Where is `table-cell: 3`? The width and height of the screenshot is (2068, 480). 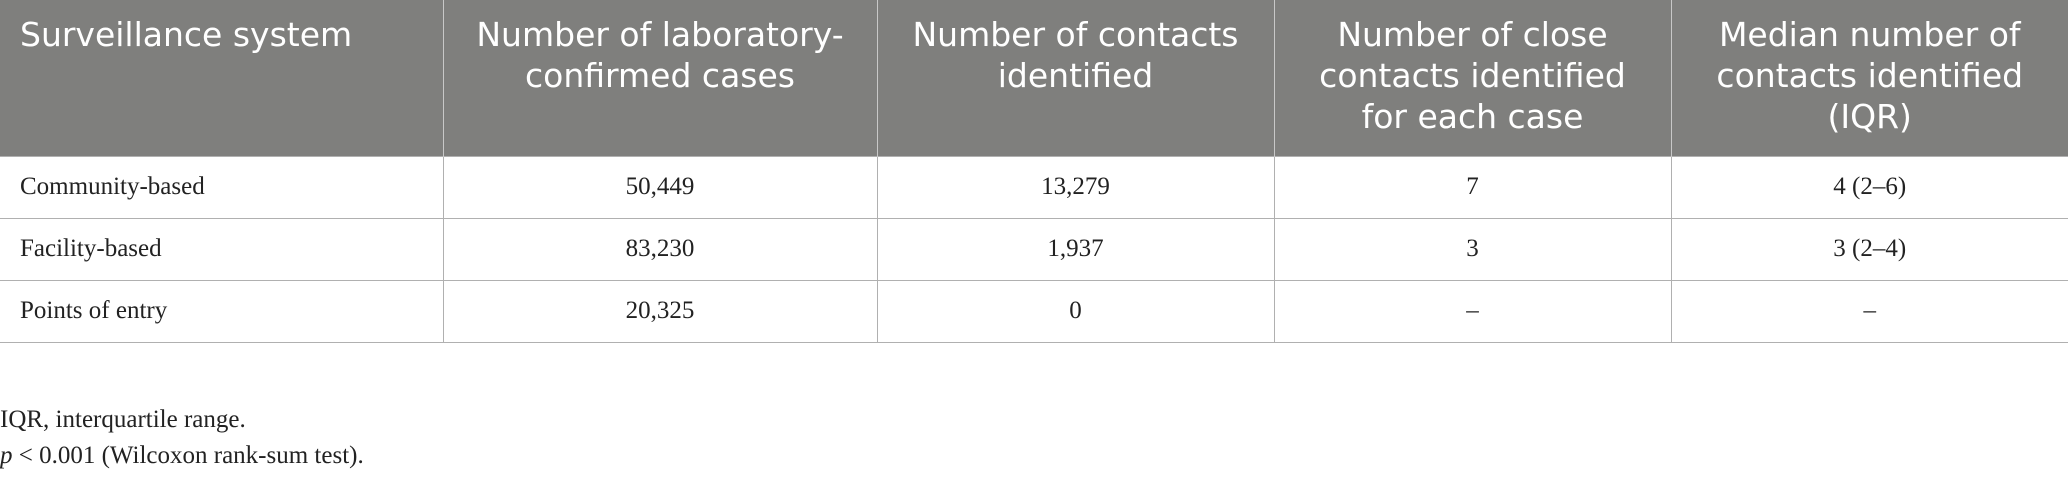
table-cell: 3 is located at coordinates (1472, 249).